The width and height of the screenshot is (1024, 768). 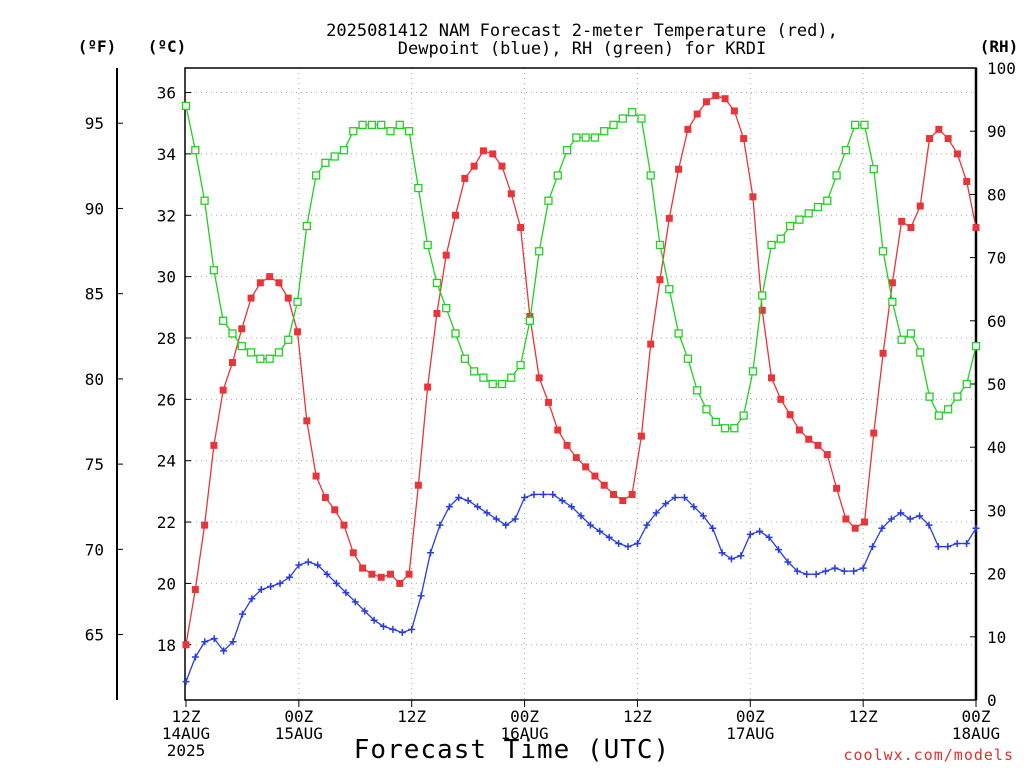 I want to click on fahrenheit-tick-label: 65, so click(x=94, y=635).